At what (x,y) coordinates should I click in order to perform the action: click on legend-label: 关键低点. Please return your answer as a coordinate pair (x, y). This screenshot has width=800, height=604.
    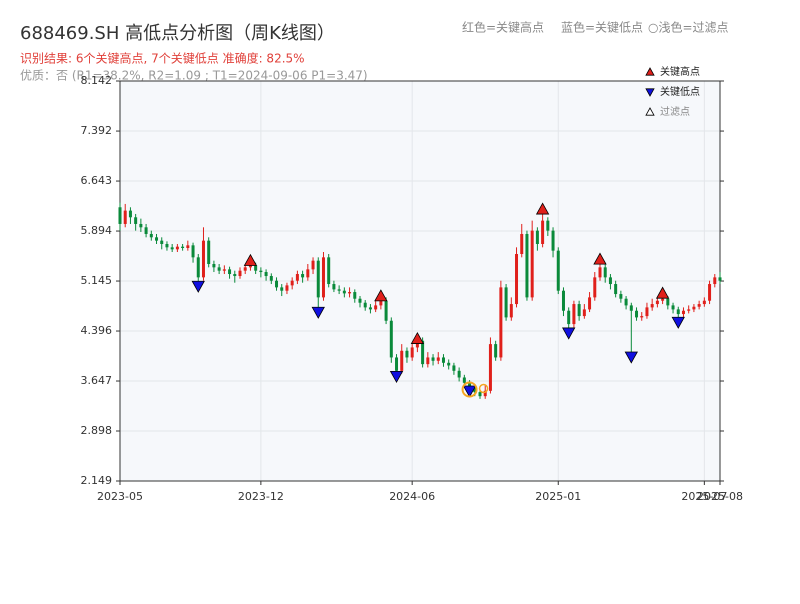
    Looking at the image, I should click on (680, 91).